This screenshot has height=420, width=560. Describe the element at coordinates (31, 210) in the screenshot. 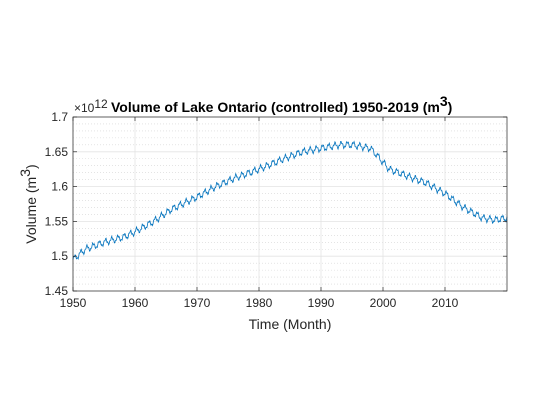

I see `y-axis-label-main: Volume (m` at that location.